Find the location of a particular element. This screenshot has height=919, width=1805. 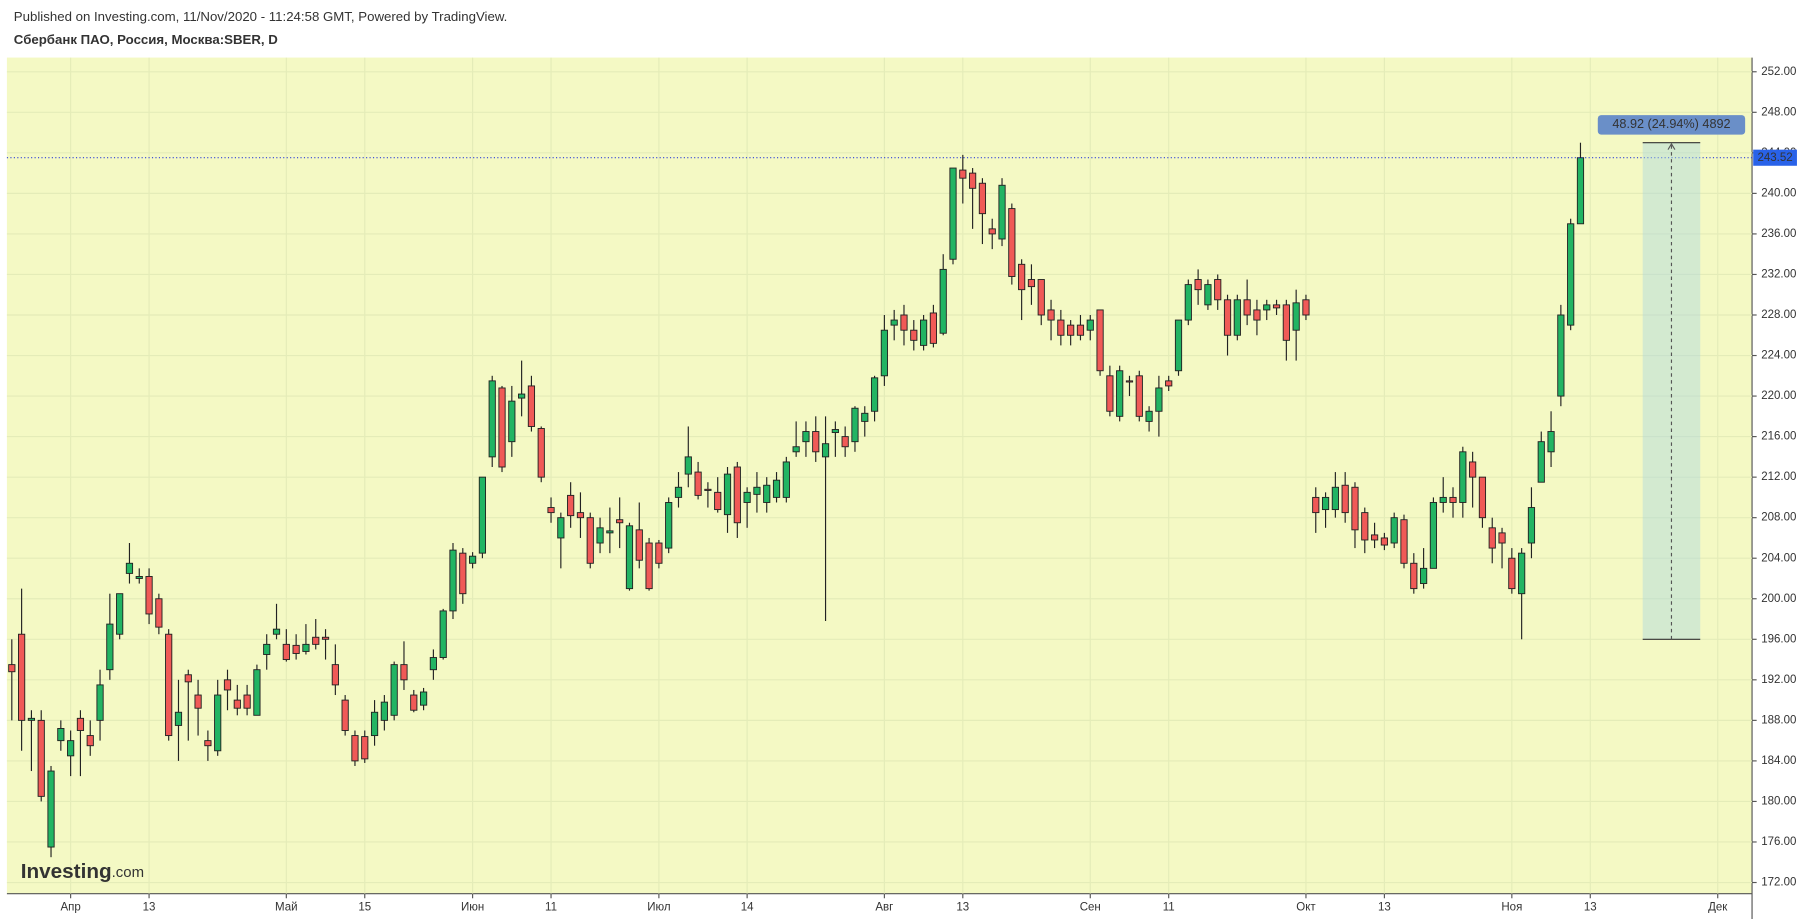

logo: Investing.com is located at coordinates (82, 871).